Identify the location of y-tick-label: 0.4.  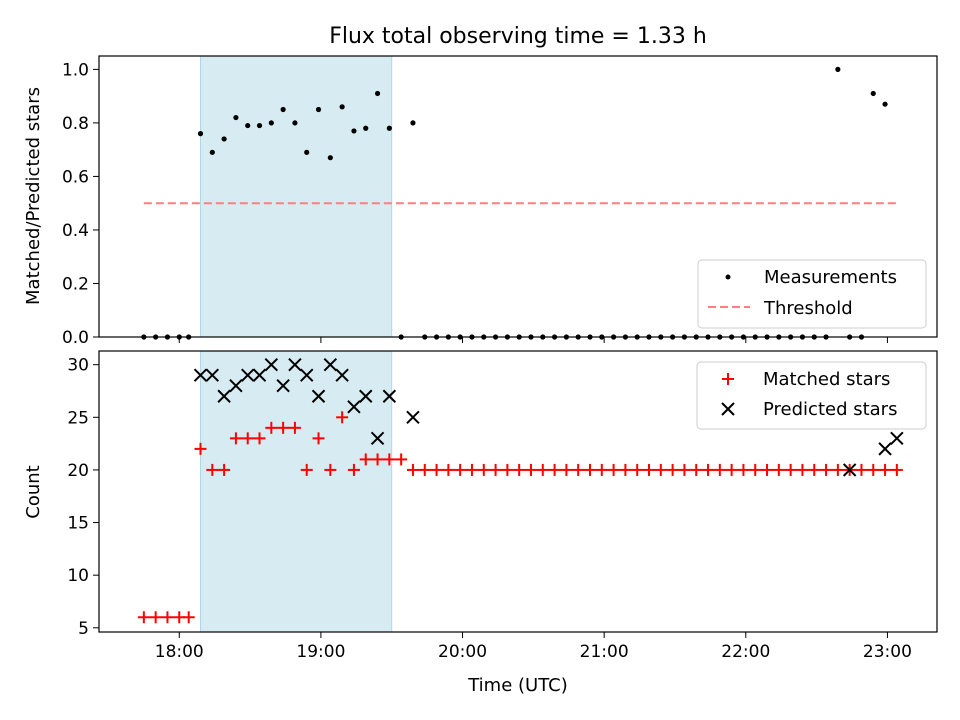
(75, 231).